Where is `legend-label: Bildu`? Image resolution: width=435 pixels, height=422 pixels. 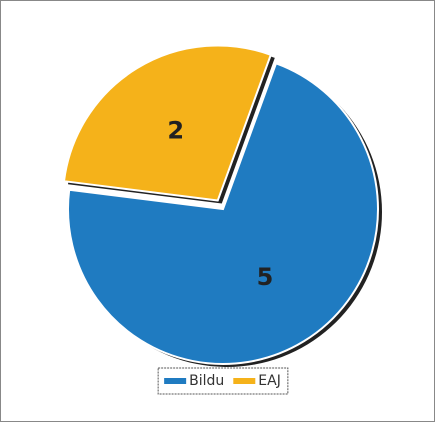 legend-label: Bildu is located at coordinates (206, 381).